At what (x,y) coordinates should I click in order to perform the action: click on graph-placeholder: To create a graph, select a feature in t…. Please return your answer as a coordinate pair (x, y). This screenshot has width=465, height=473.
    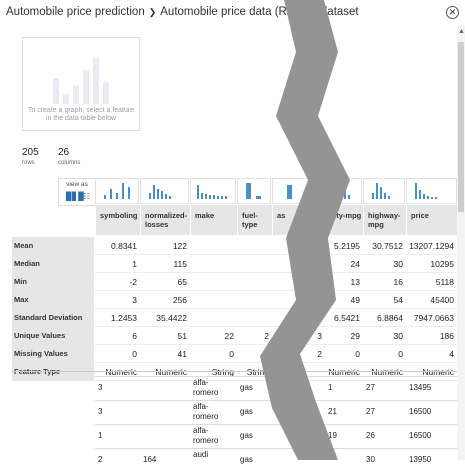
    Looking at the image, I should click on (81, 84).